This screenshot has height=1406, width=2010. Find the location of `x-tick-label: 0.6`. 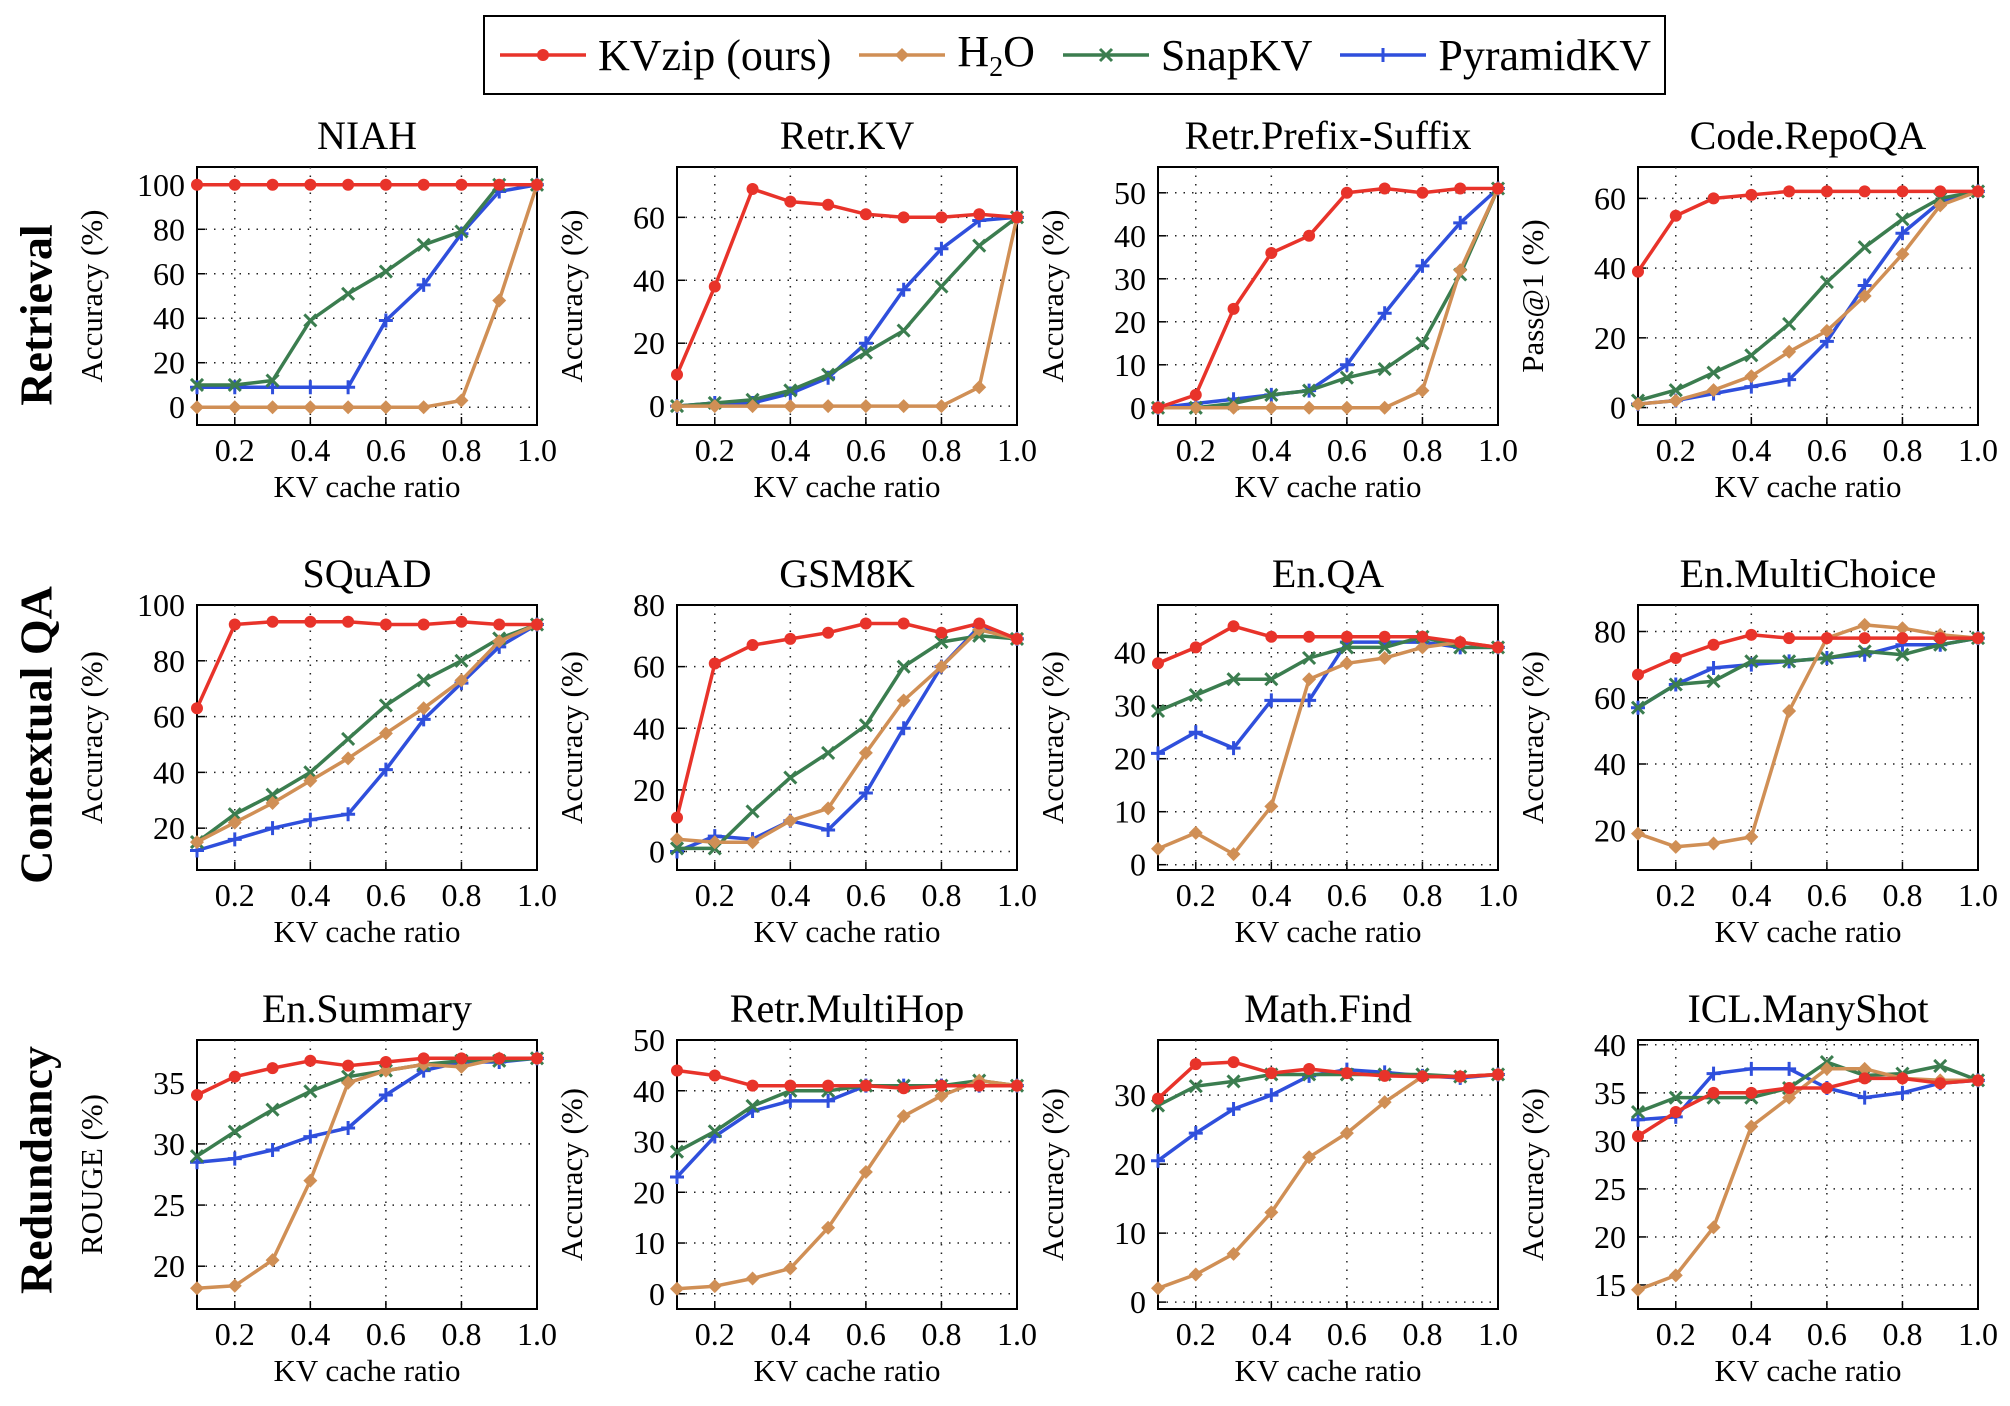

x-tick-label: 0.6 is located at coordinates (1347, 1334).